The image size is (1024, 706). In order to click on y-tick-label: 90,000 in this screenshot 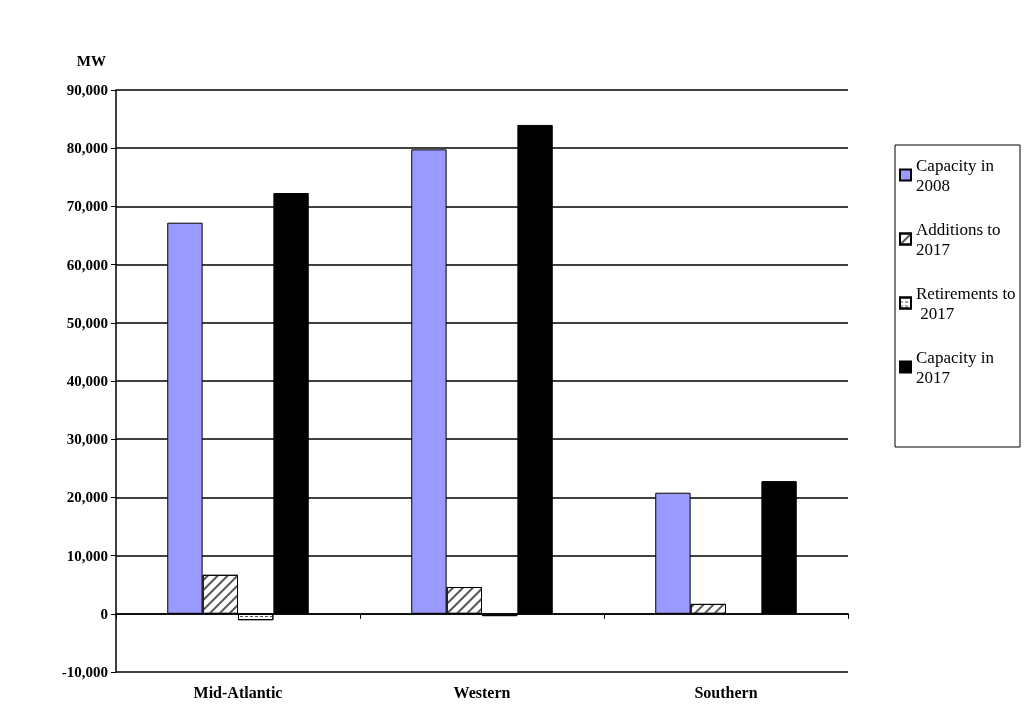, I will do `click(87, 90)`.